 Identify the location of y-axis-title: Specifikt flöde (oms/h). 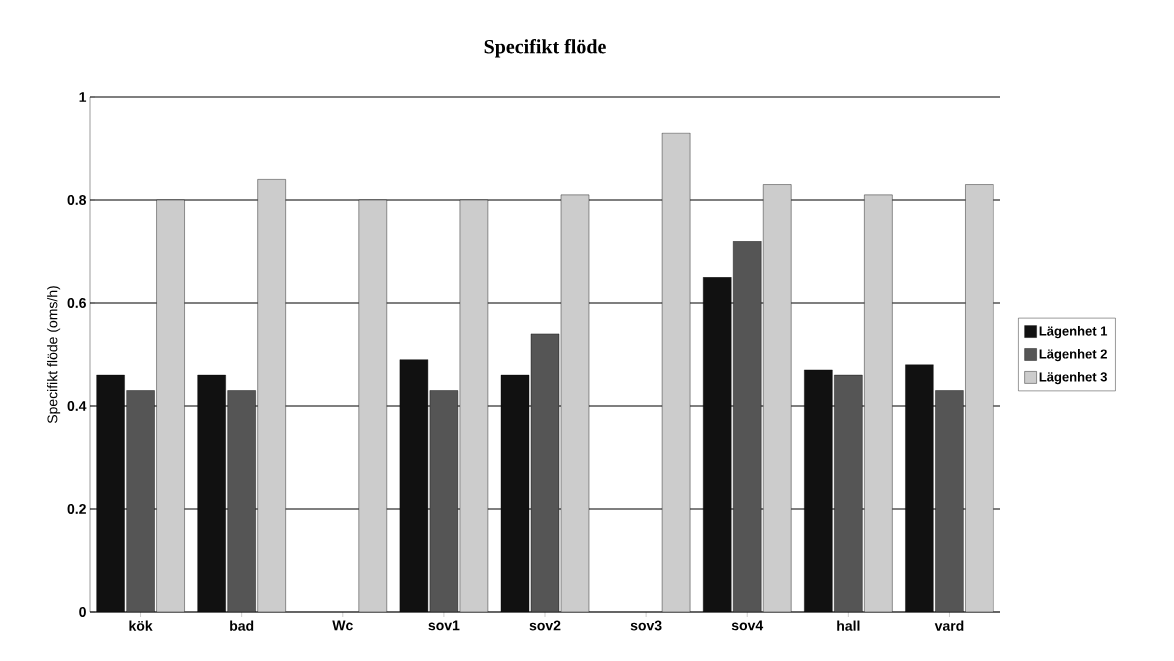
(54, 355).